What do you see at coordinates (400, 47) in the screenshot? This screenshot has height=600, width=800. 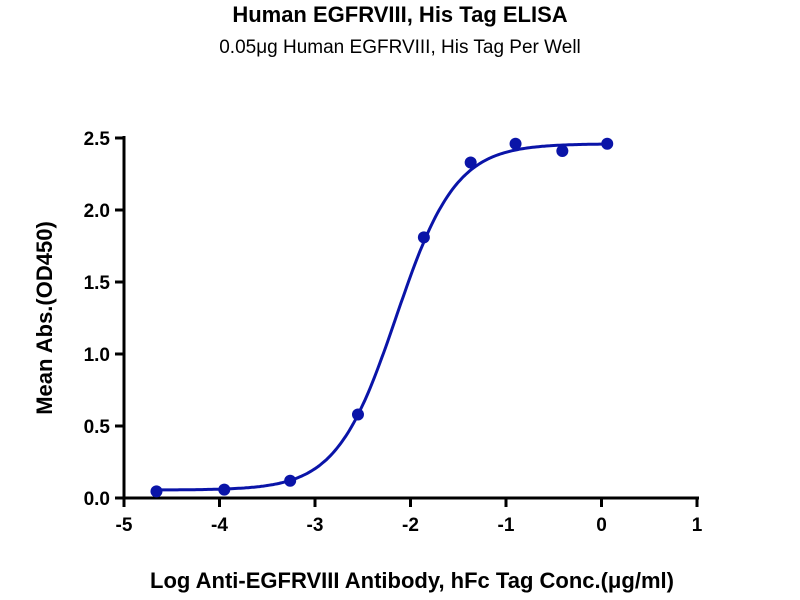 I see `chart-subtitle: 0.05μg Human EGFRVIII, His Tag Per Well` at bounding box center [400, 47].